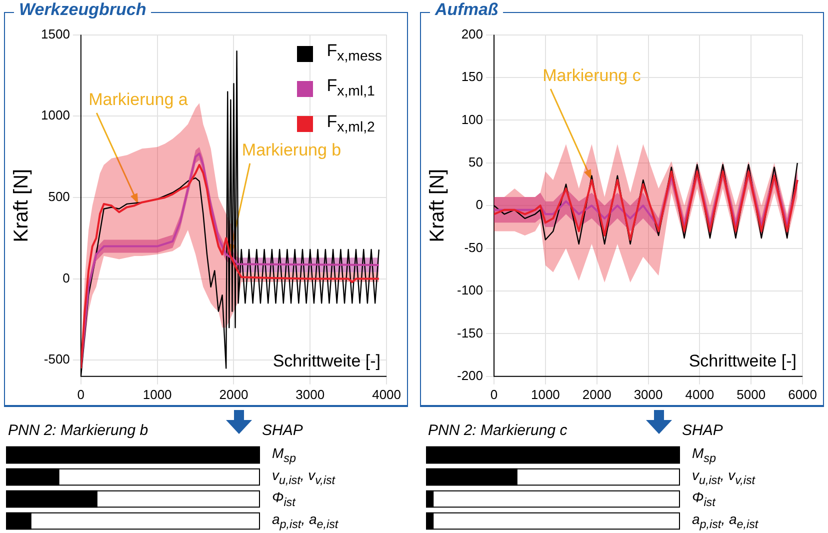 This screenshot has height=533, width=828. I want to click on annotation: Markierung b, so click(292, 150).